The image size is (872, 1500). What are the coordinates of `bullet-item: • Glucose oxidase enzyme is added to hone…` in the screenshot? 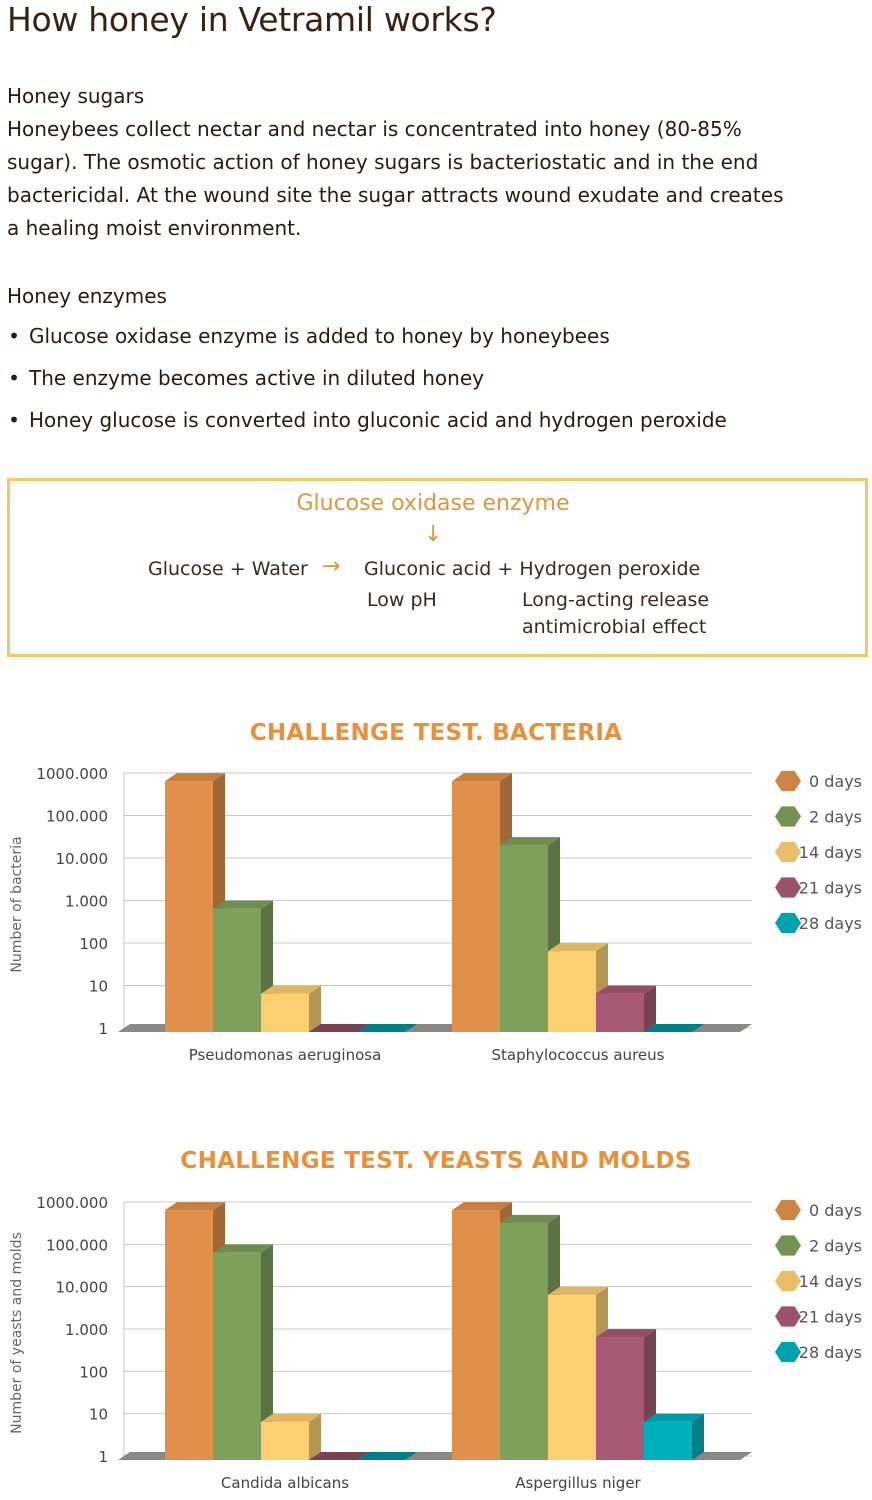 It's located at (308, 336).